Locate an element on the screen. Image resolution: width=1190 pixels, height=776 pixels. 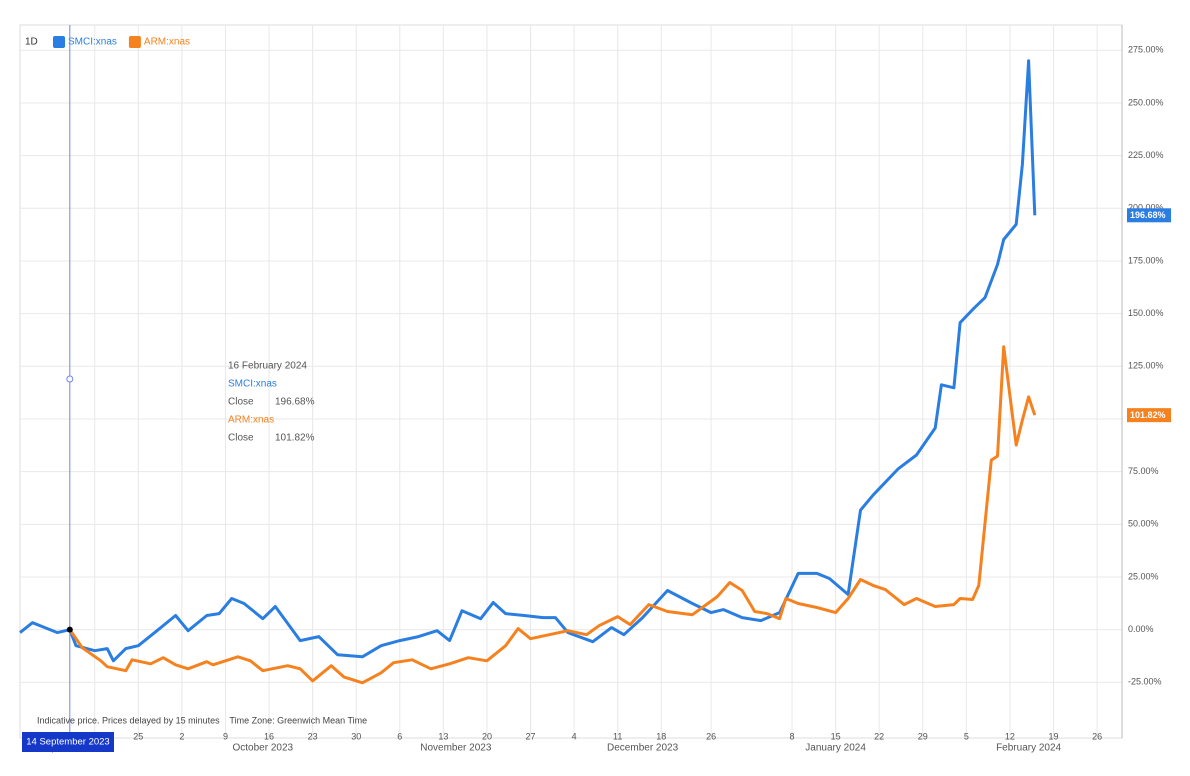
tooltip-name: ARM:xnas is located at coordinates (251, 420).